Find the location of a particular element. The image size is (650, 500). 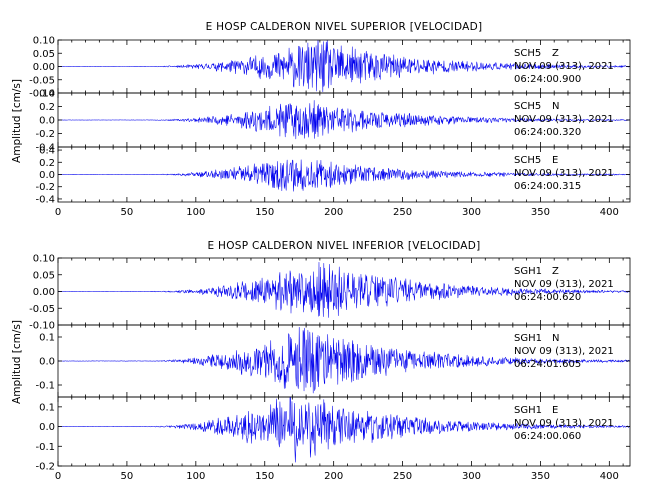

time-label: 06:24:00.620 is located at coordinates (547, 297).